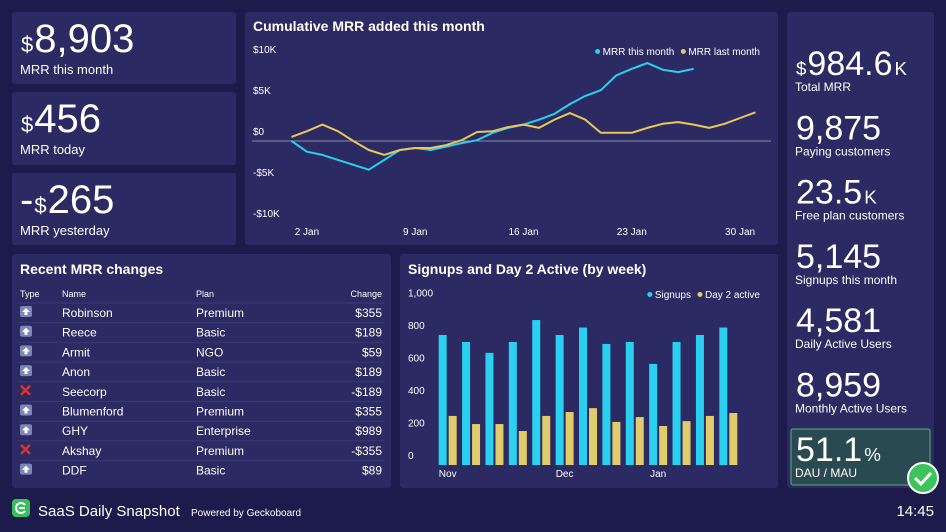  Describe the element at coordinates (411, 456) in the screenshot. I see `y-tick-label: 0` at that location.